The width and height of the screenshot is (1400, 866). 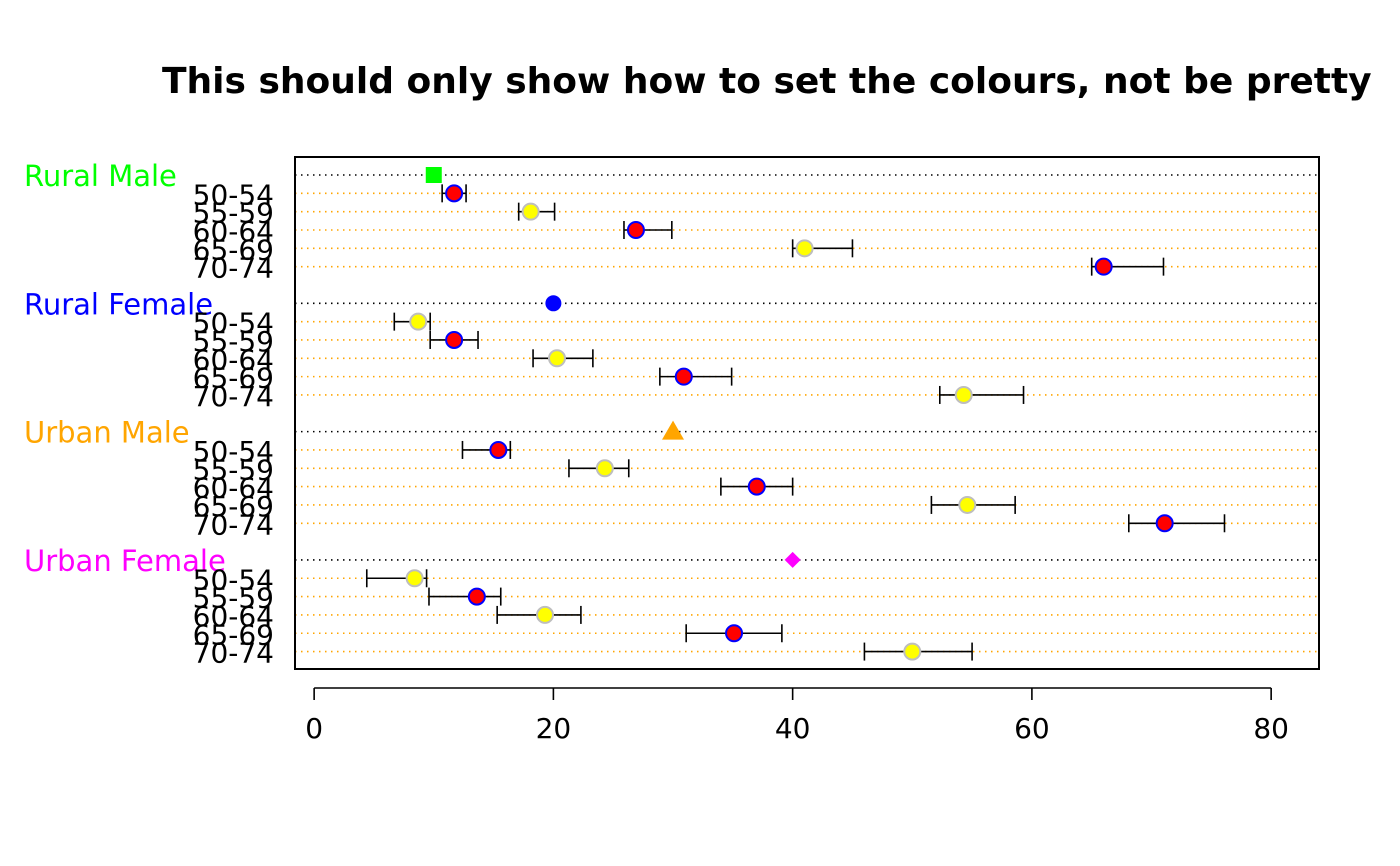 What do you see at coordinates (1032, 728) in the screenshot?
I see `x-tick-label: 60` at bounding box center [1032, 728].